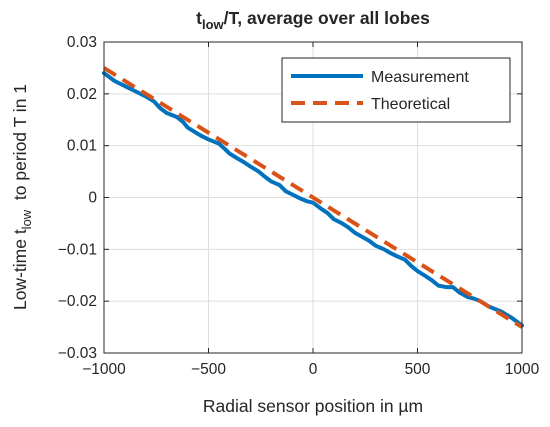  I want to click on y-axis-label: Low-time tlow to period T in 1, so click(22, 197).